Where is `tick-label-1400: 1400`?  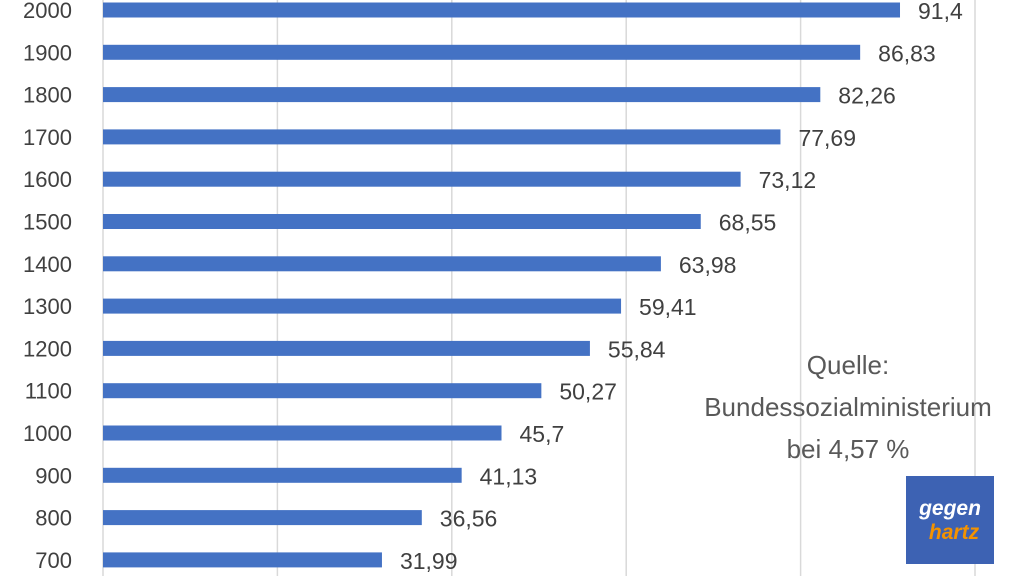 tick-label-1400: 1400 is located at coordinates (47, 264).